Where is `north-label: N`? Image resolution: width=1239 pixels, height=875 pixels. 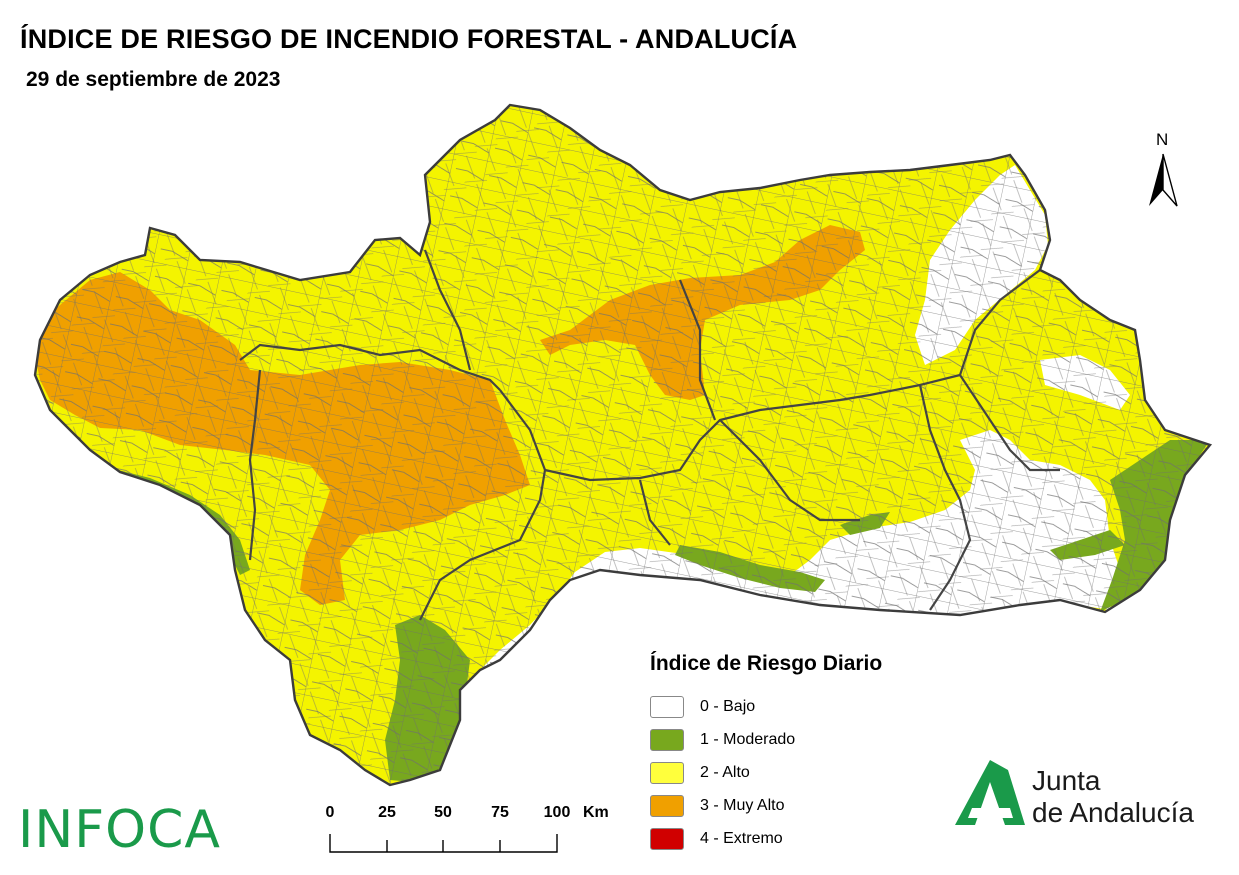
north-label: N is located at coordinates (1162, 139).